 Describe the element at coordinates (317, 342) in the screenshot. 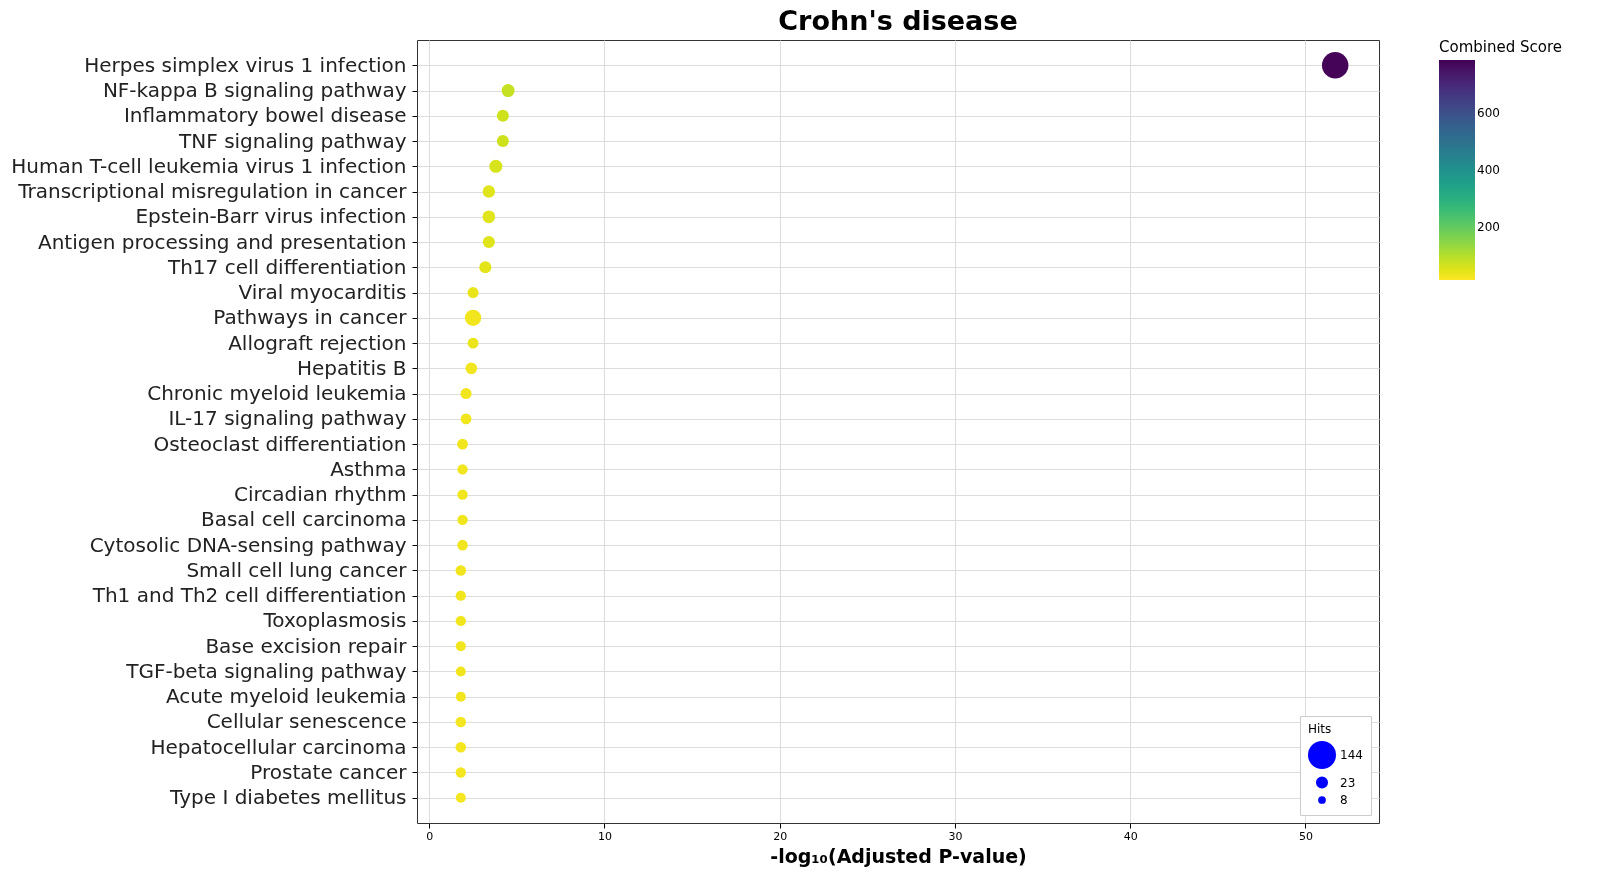

I see `y-tick-label: Allograft rejection` at that location.